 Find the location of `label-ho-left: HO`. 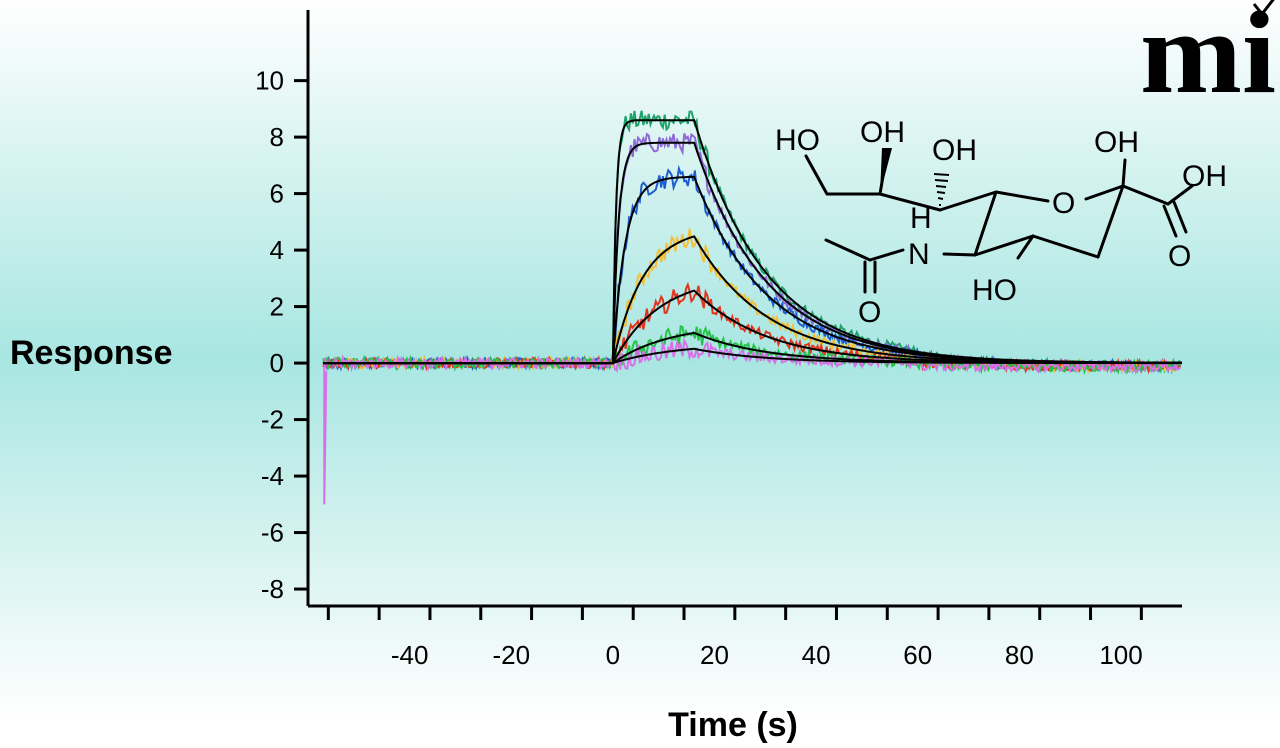

label-ho-left: HO is located at coordinates (797, 140).